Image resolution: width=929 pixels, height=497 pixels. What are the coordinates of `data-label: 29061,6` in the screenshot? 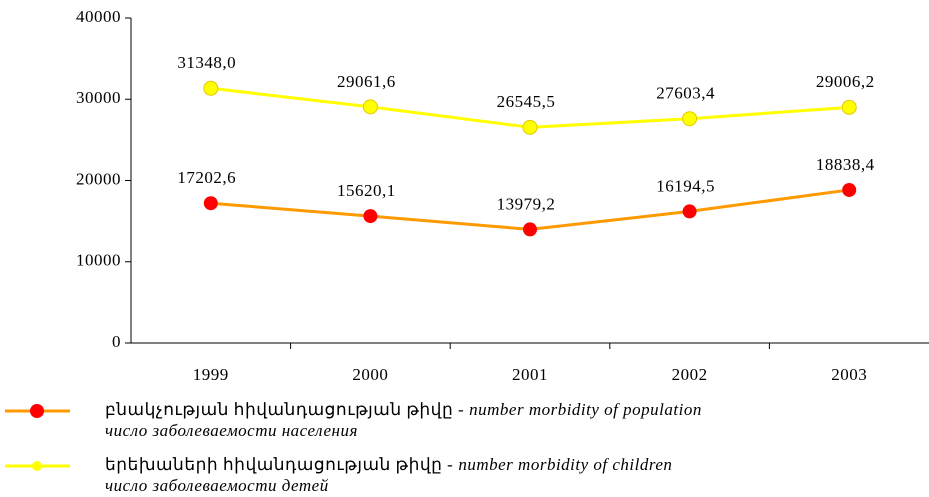 It's located at (366, 81).